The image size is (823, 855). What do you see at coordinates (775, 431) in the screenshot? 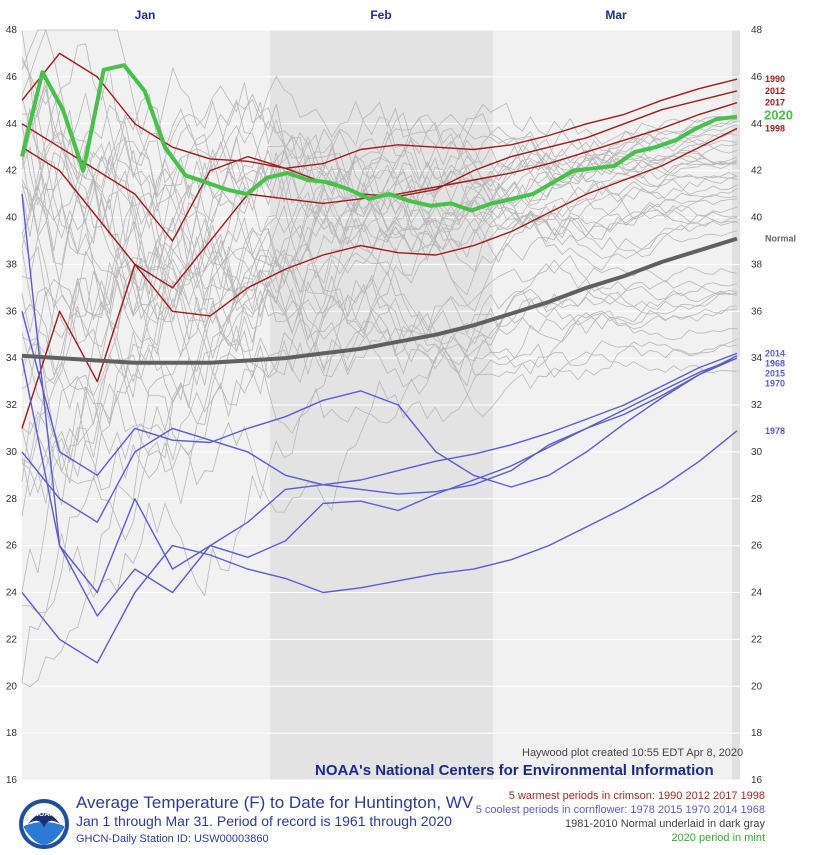
I see `end-label-1978: 1978` at bounding box center [775, 431].